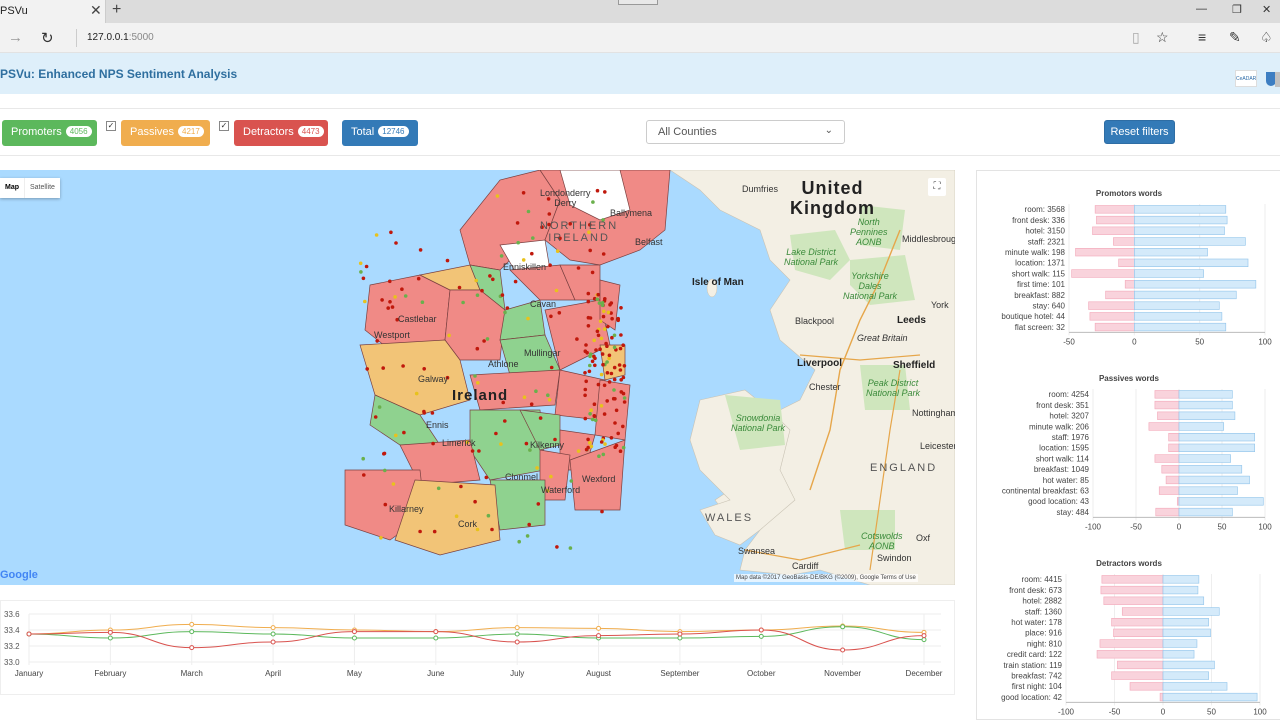 The width and height of the screenshot is (1280, 724). Describe the element at coordinates (1202, 37) in the screenshot. I see `hub-icon: ≡` at that location.